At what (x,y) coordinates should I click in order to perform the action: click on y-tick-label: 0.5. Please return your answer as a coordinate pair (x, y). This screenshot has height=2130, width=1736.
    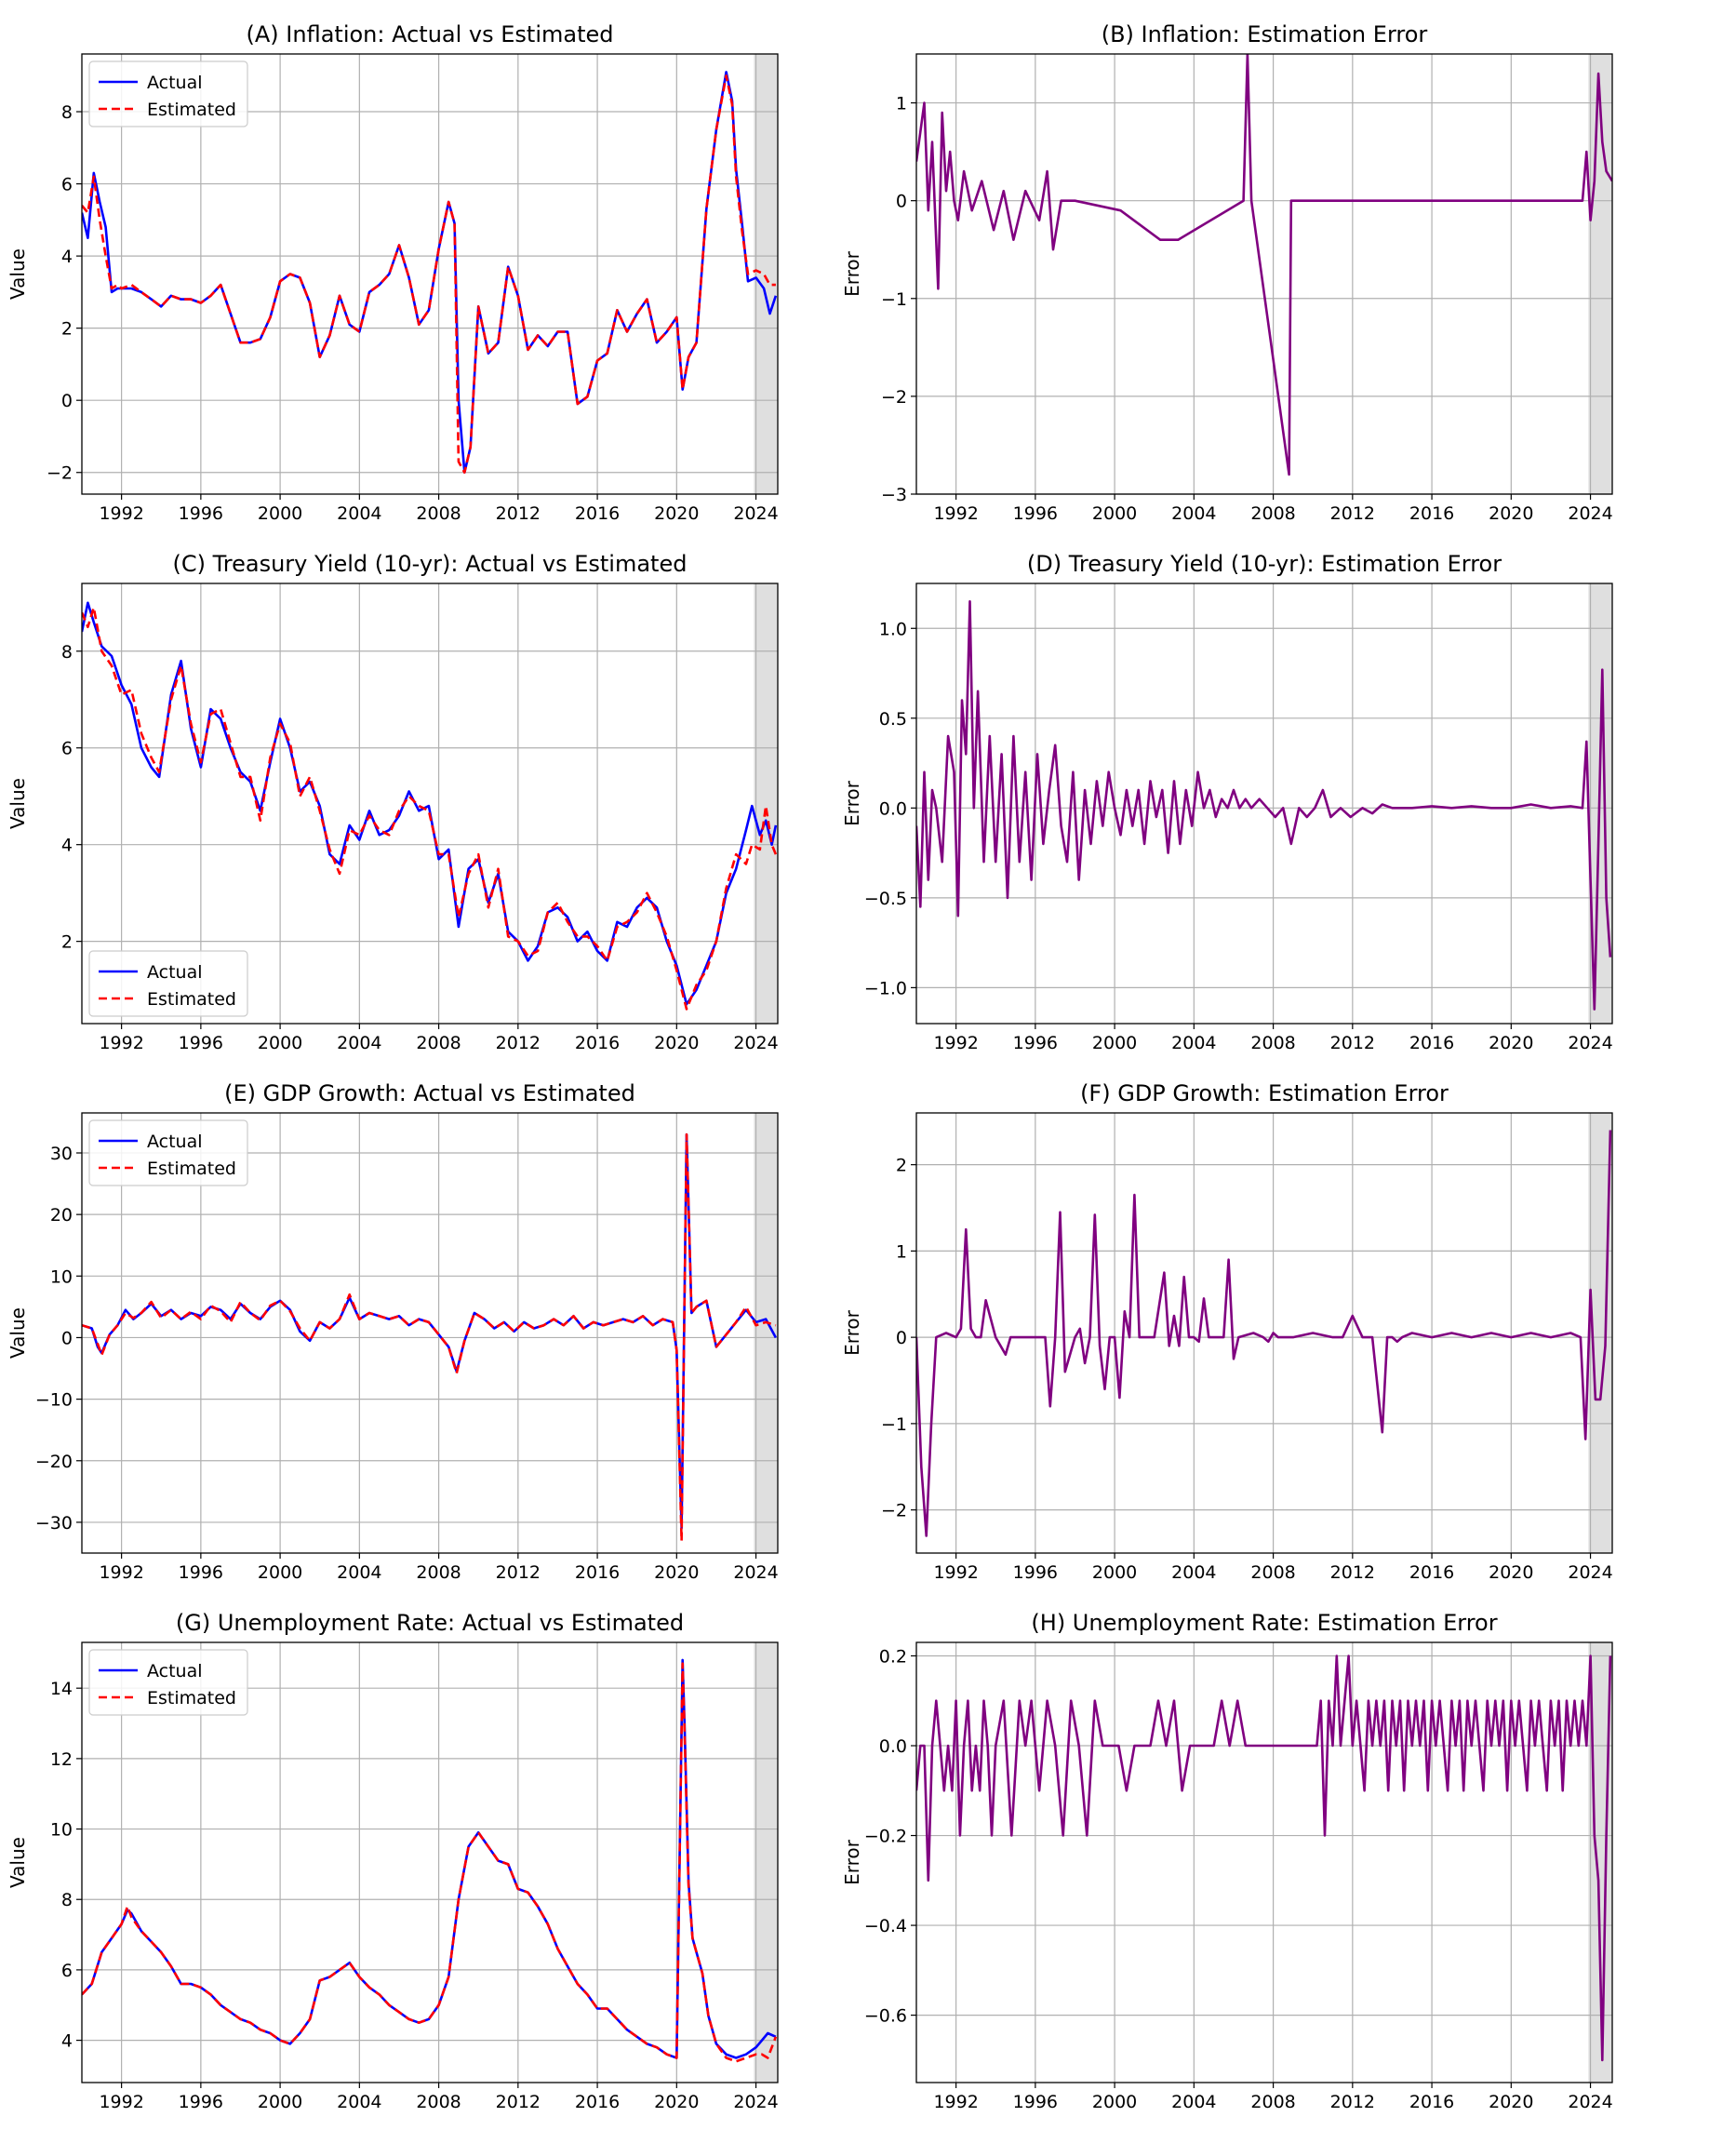
    Looking at the image, I should click on (893, 719).